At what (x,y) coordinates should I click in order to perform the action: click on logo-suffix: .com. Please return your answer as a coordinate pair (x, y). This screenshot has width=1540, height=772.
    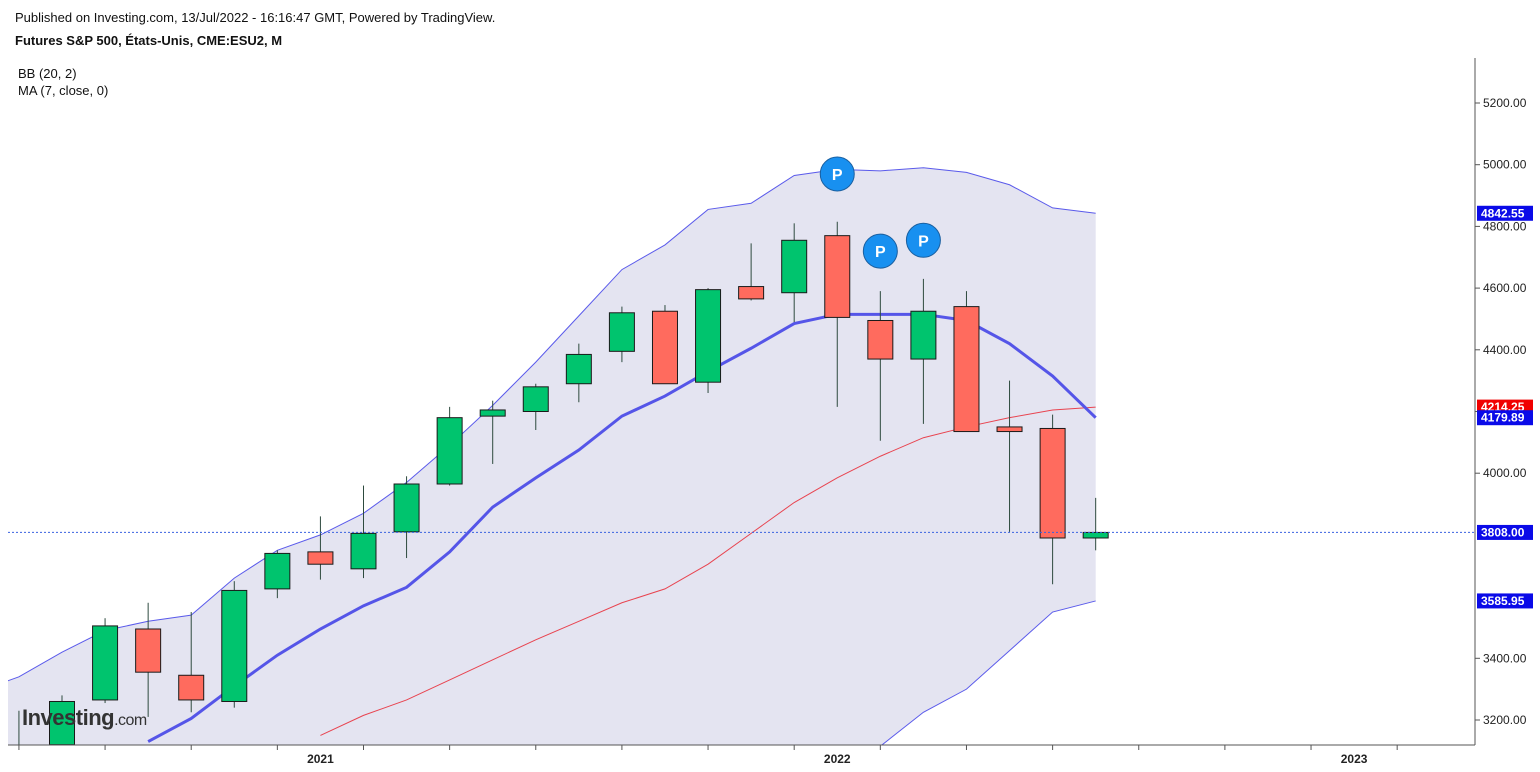
    Looking at the image, I should click on (130, 720).